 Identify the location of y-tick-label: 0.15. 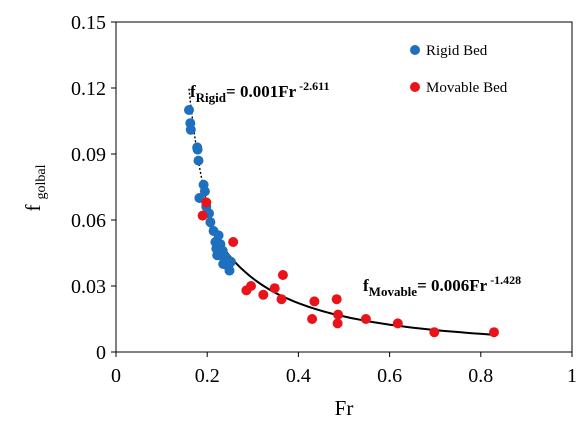
(88, 23).